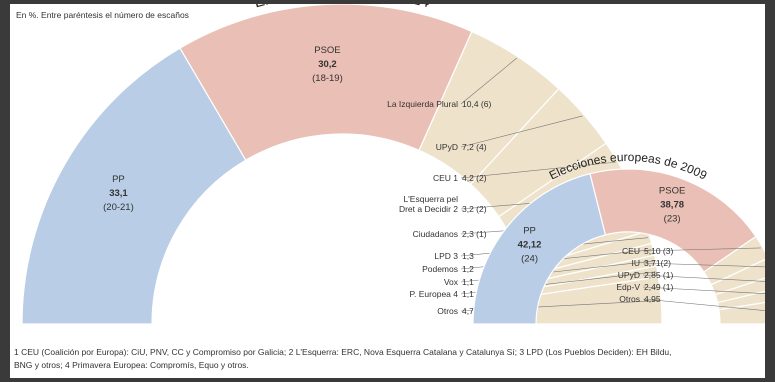 The width and height of the screenshot is (775, 382). What do you see at coordinates (447, 311) in the screenshot?
I see `chart-2014-name-otros: Otros` at bounding box center [447, 311].